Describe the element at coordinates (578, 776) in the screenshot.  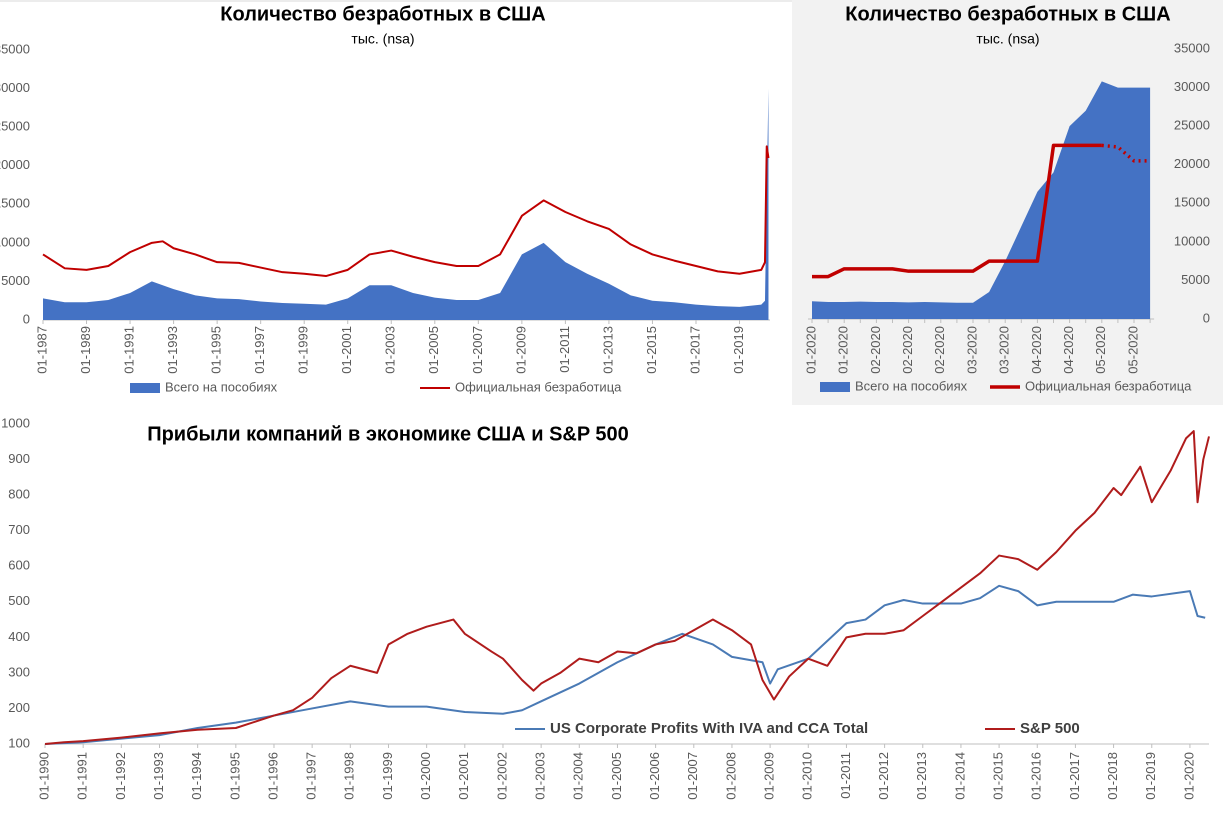
I see `x-tick-label: 01-2004` at that location.